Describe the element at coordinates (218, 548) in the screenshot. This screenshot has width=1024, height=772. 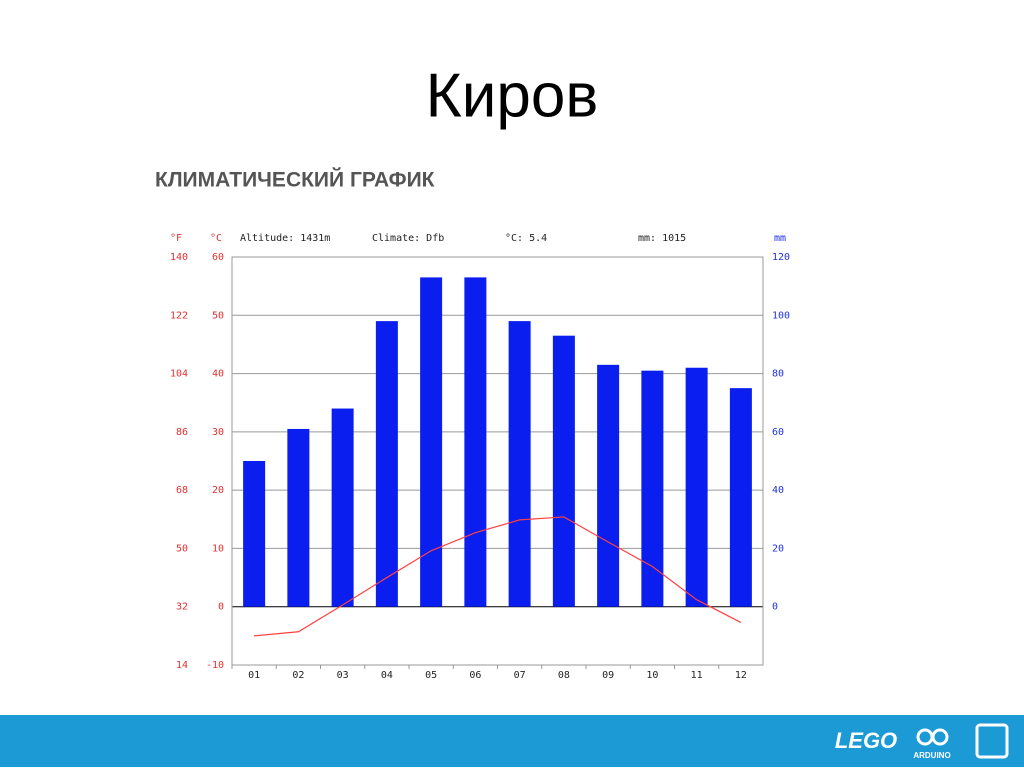
I see `y-tick-label: 10` at that location.